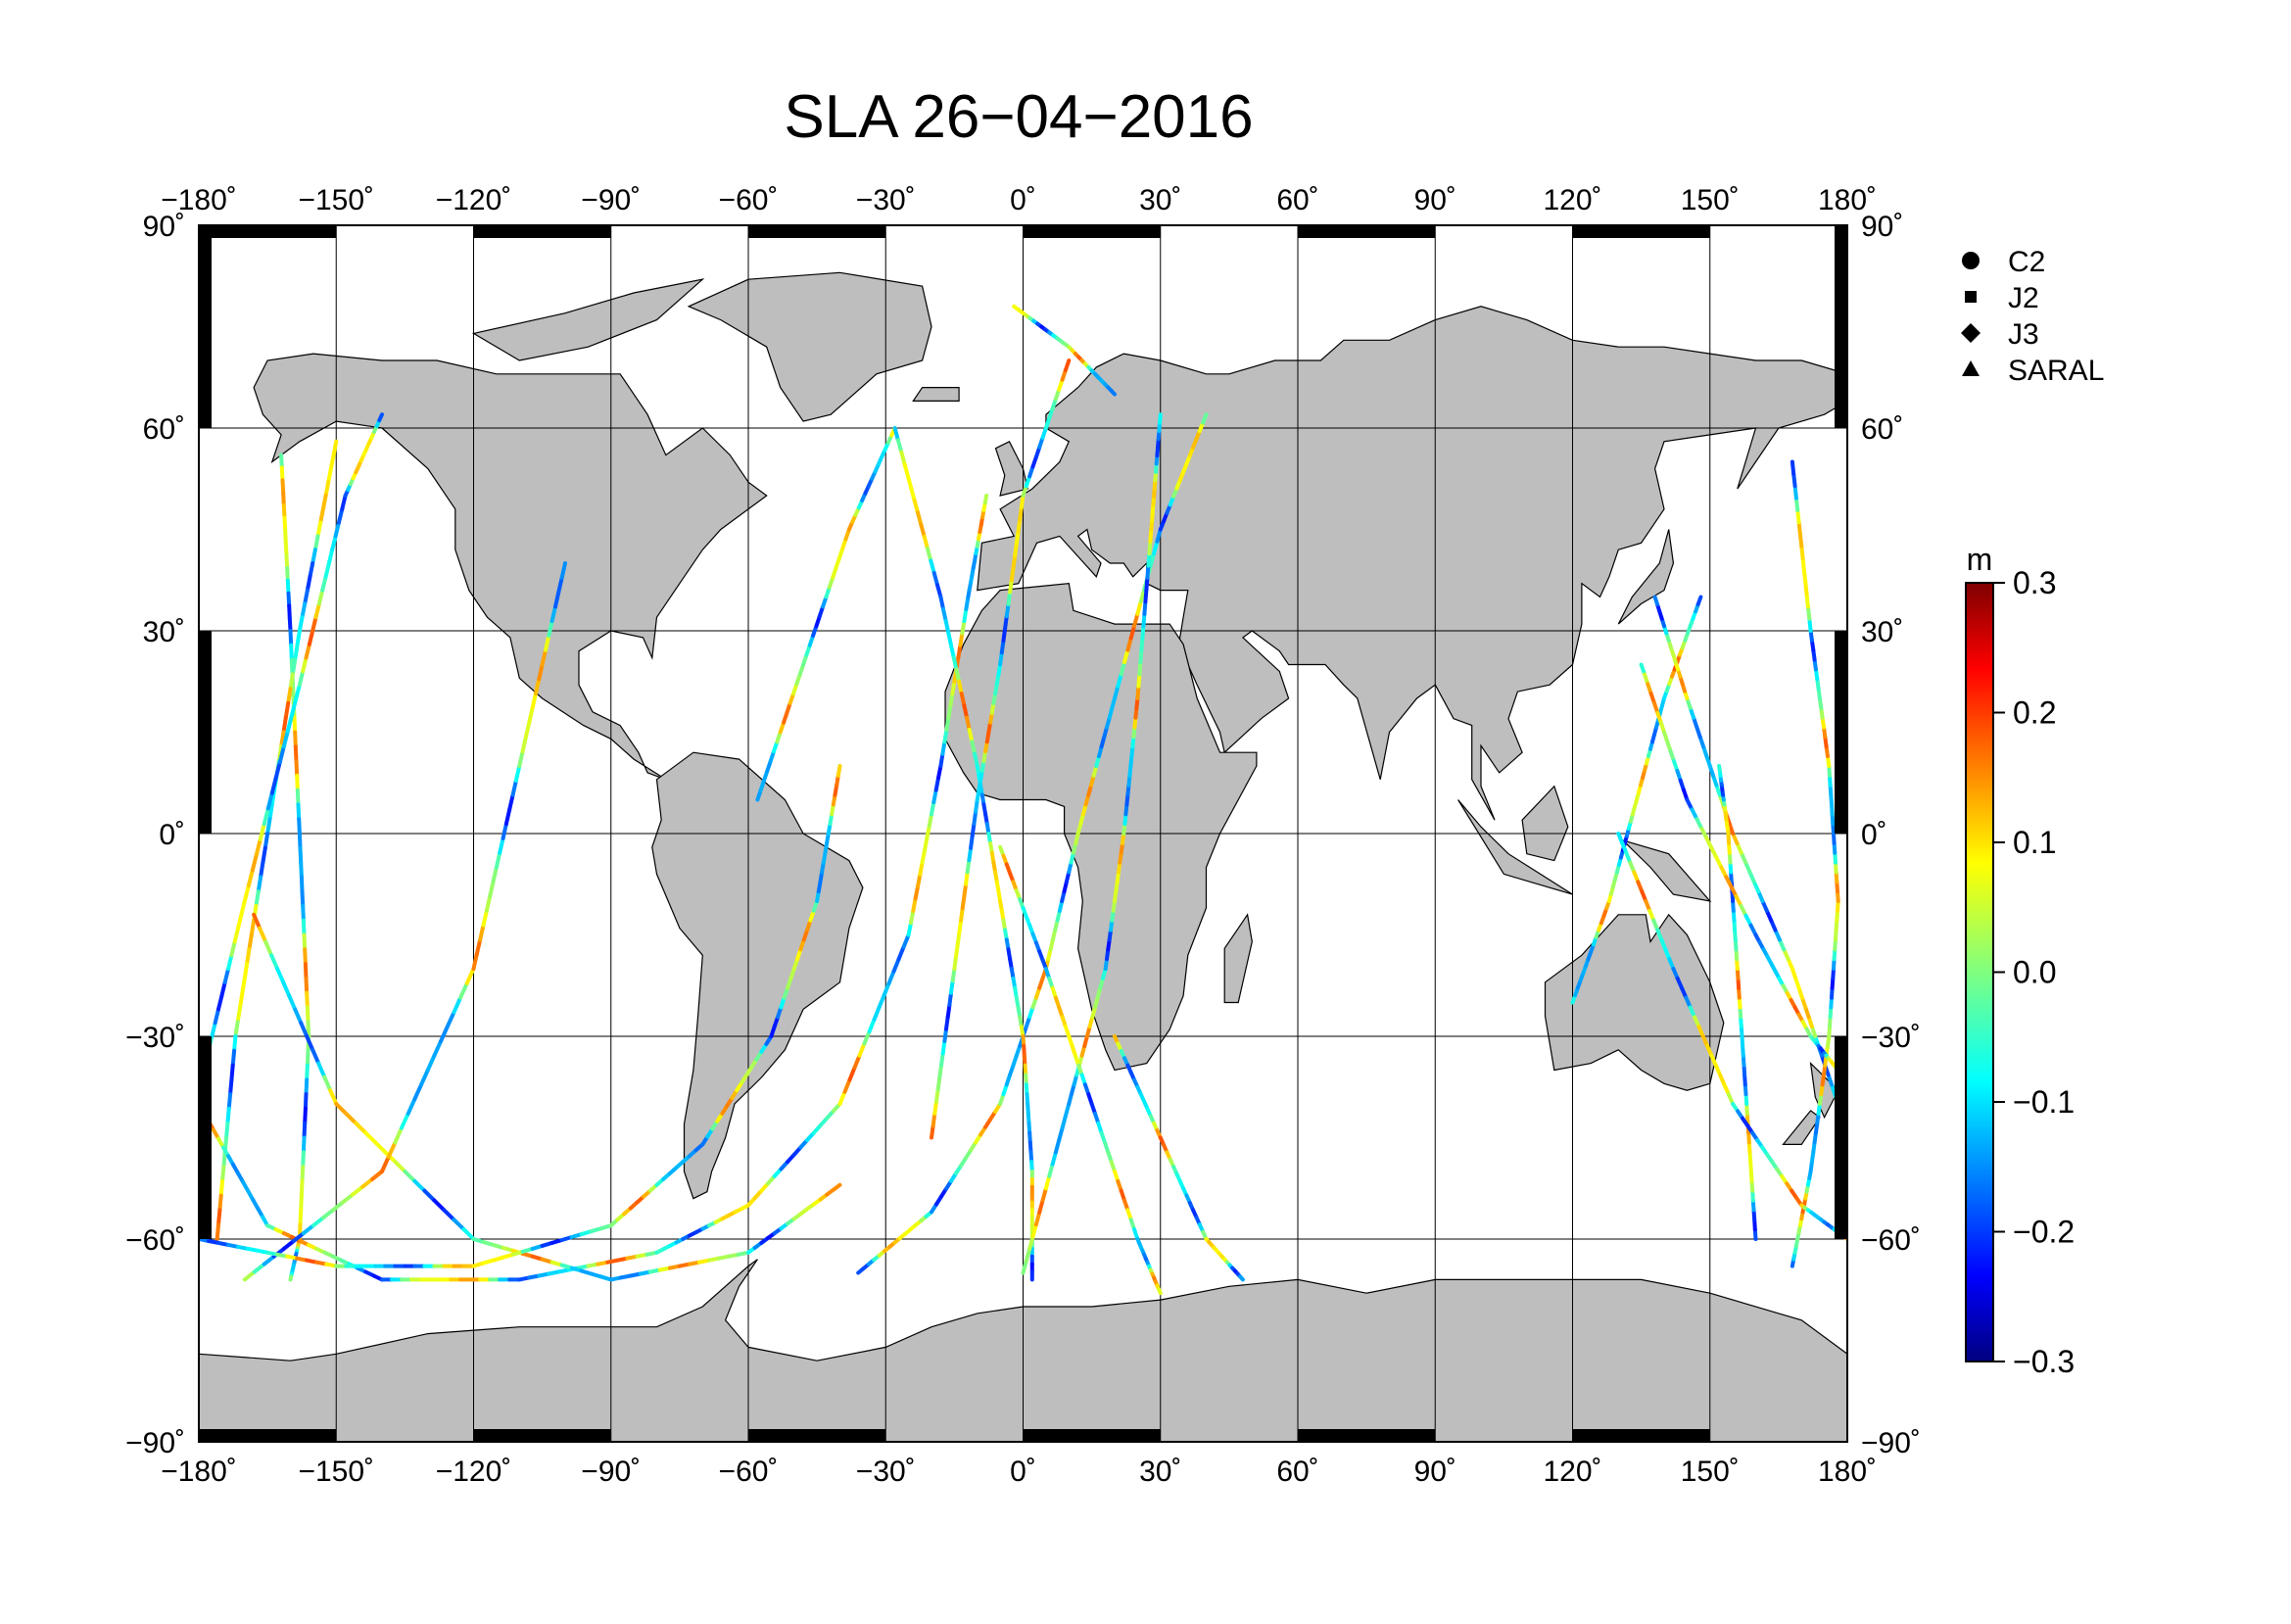  Describe the element at coordinates (268, 231) in the screenshot. I see `border-seg-top` at that location.